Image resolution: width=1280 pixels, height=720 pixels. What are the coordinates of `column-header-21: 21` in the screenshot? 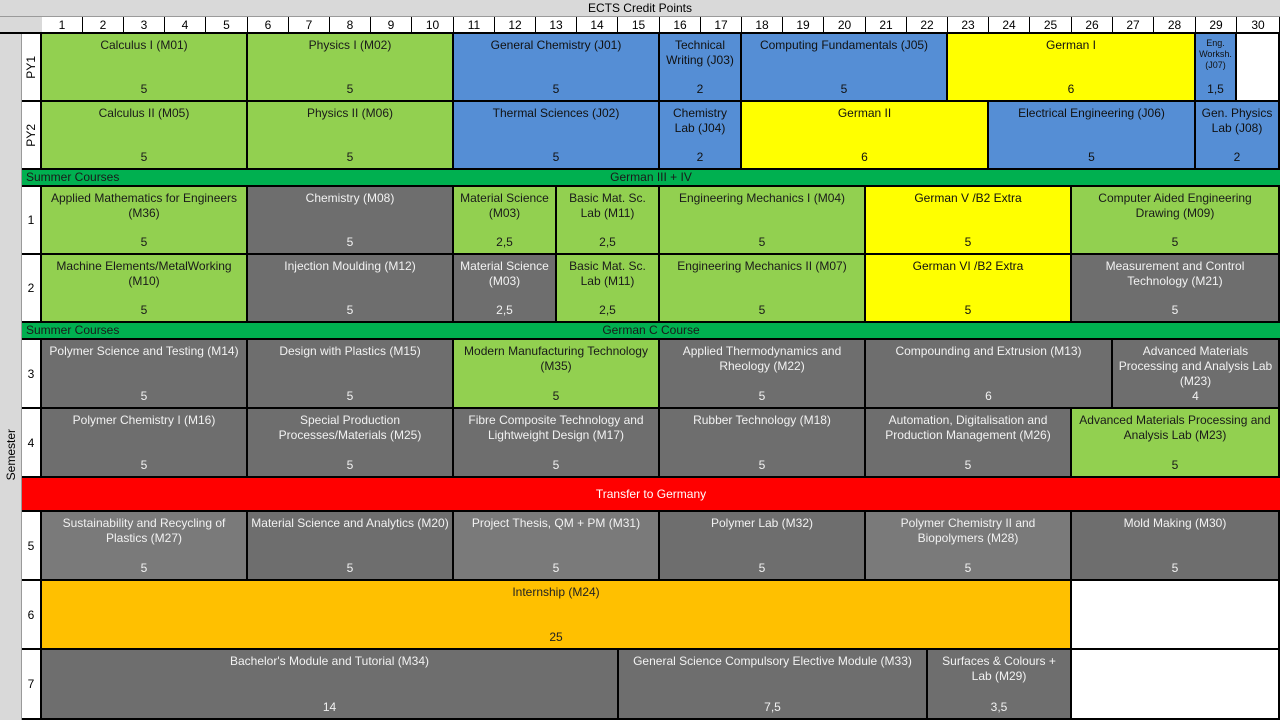 It's located at (886, 25).